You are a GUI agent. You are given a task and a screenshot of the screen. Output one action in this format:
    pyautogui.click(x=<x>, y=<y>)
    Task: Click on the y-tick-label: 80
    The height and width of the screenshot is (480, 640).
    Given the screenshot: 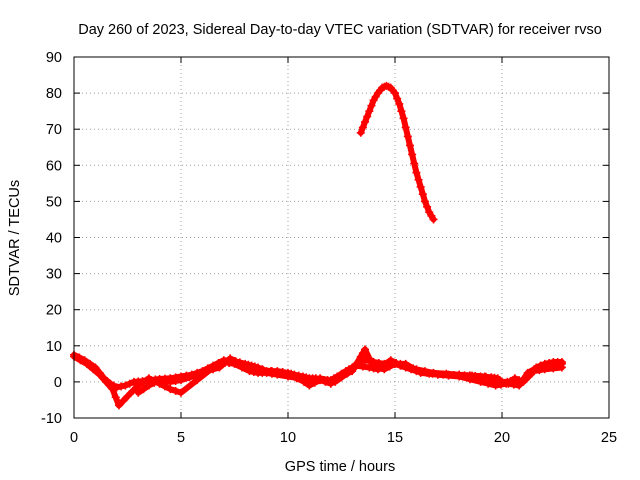 What is the action you would take?
    pyautogui.click(x=54, y=94)
    